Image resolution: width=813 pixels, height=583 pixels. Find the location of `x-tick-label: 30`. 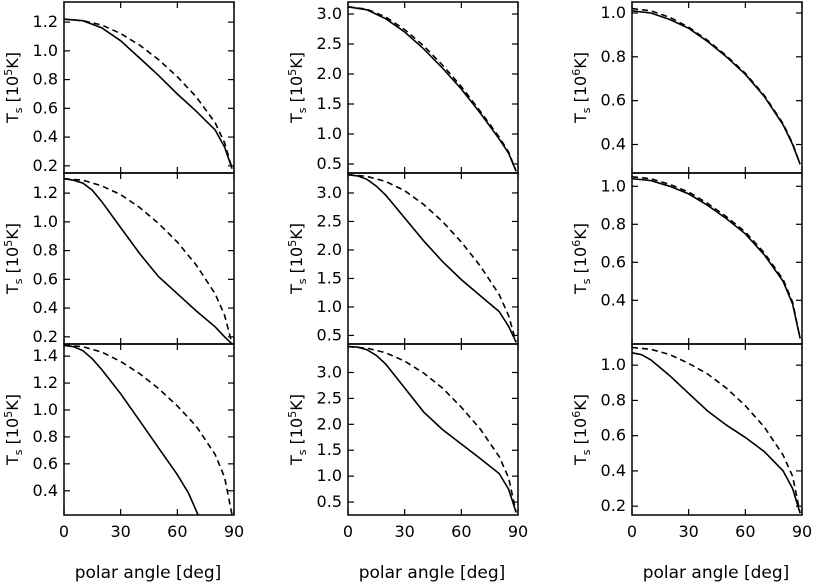

x-tick-label: 30 is located at coordinates (120, 531).